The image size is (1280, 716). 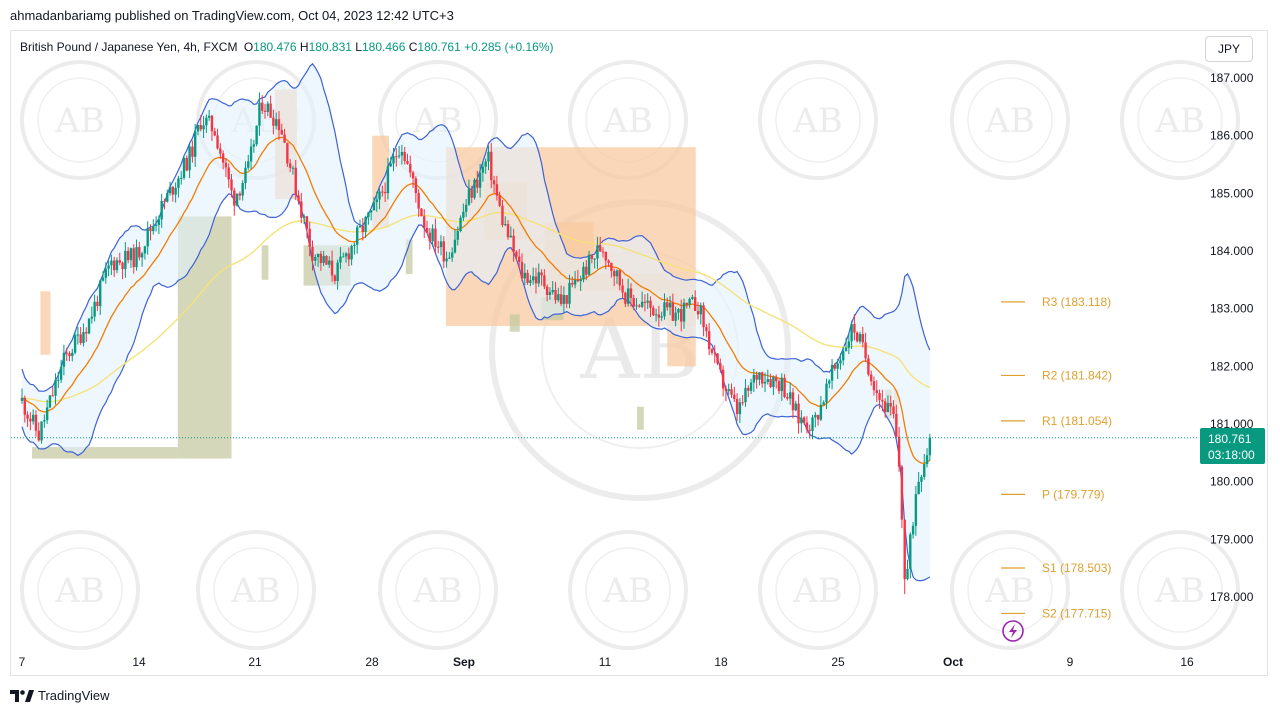 I want to click on high-label: H, so click(x=304, y=47).